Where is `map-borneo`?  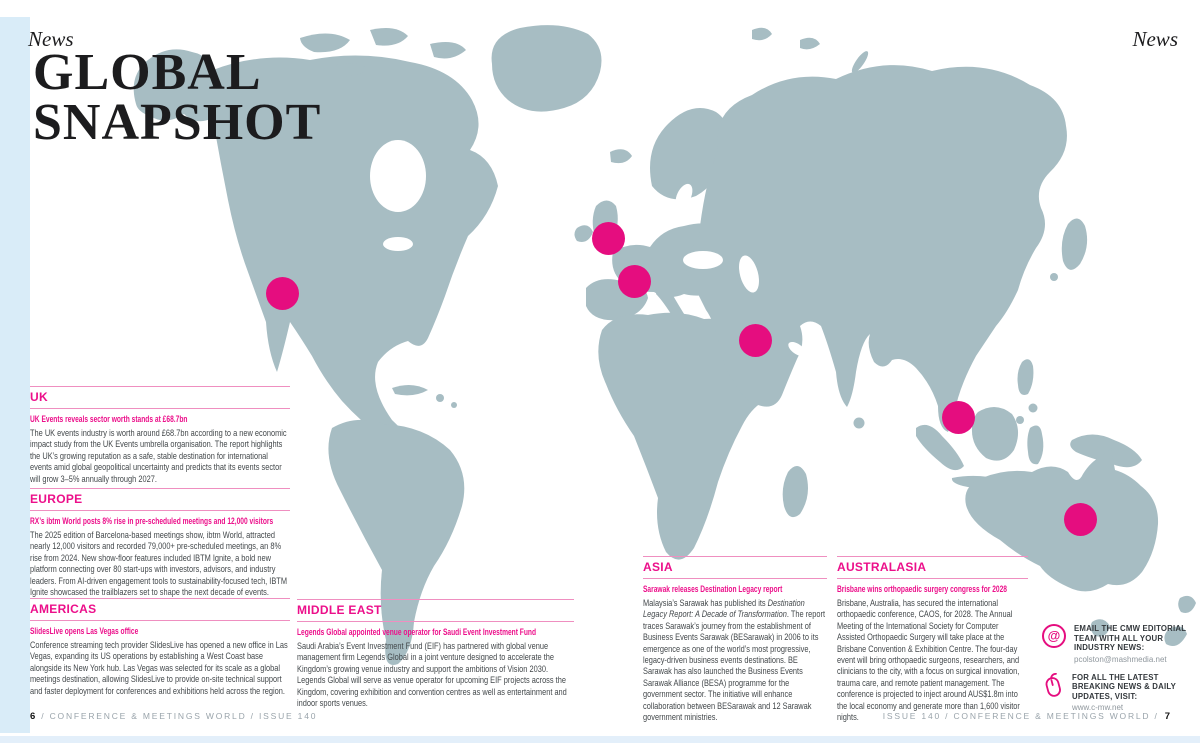
map-borneo is located at coordinates (995, 433).